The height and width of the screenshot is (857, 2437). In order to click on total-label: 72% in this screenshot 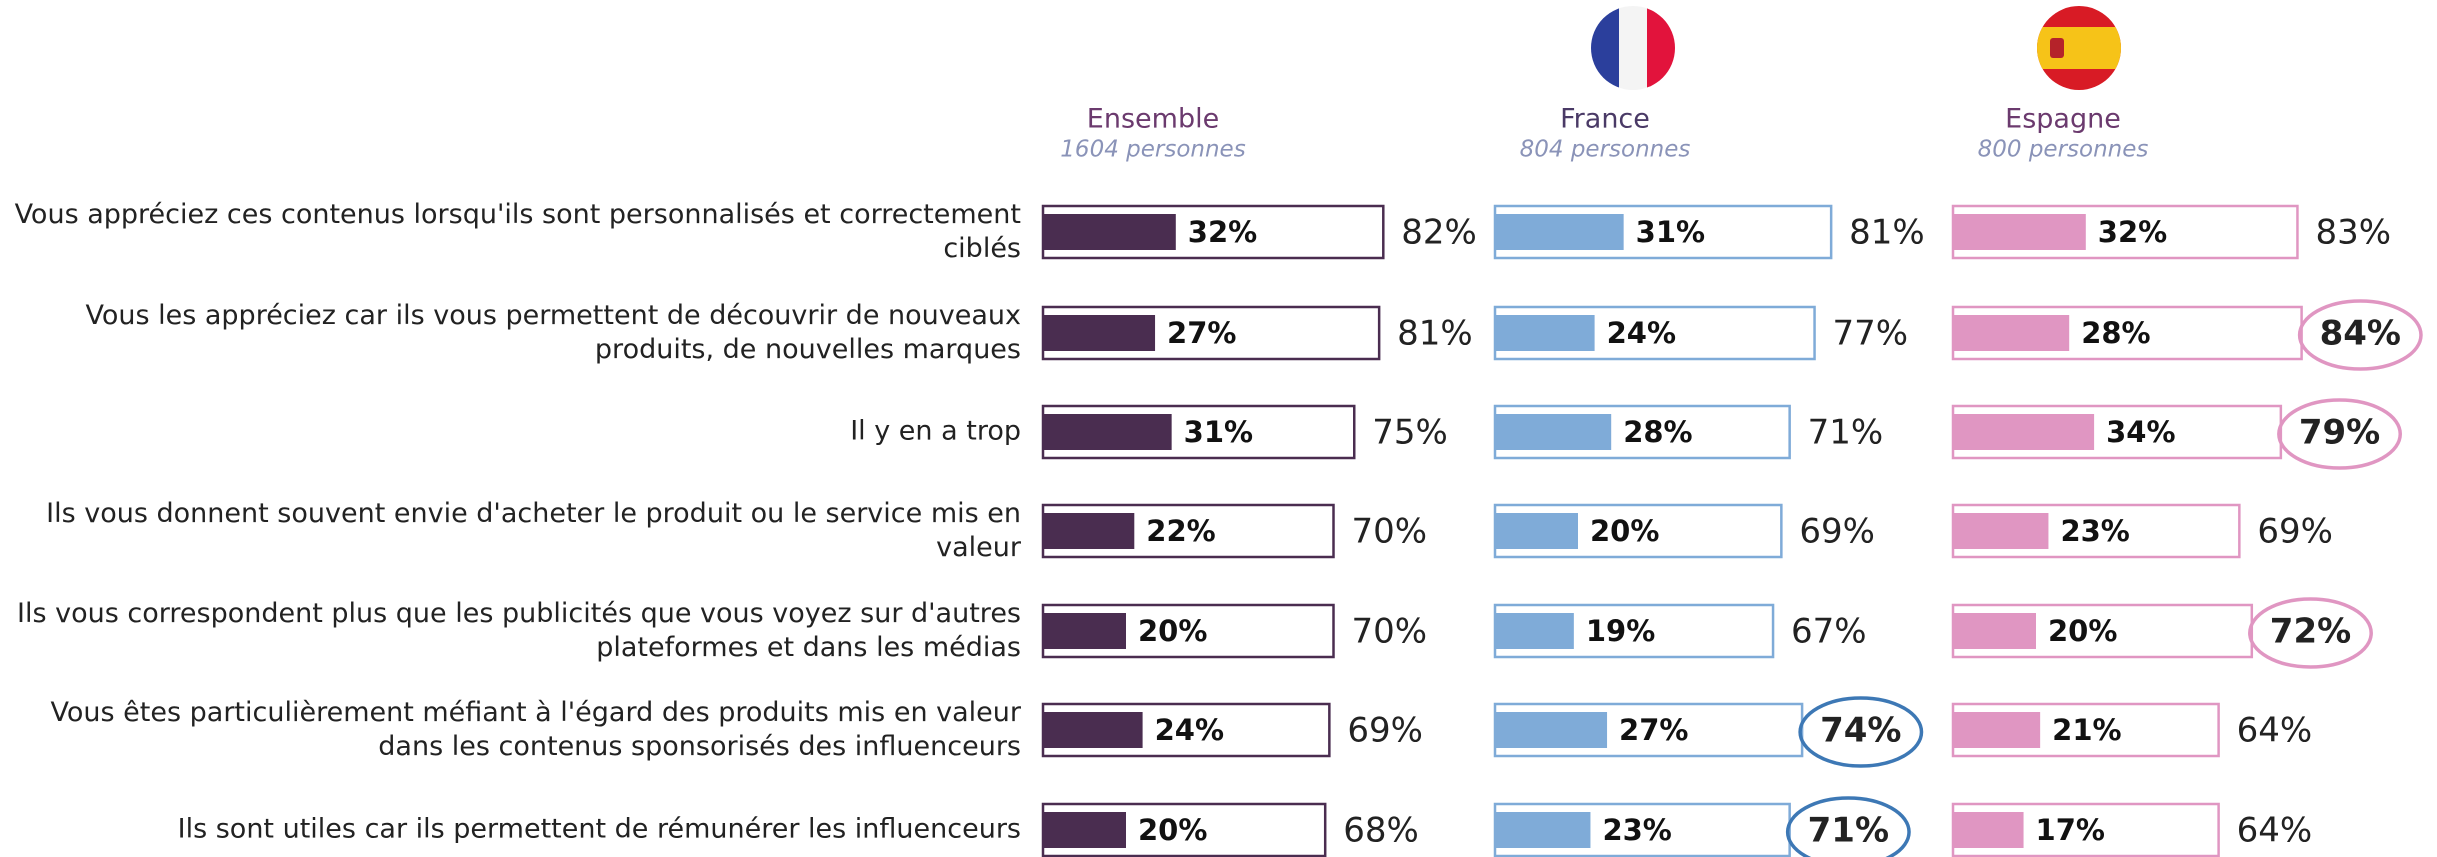, I will do `click(2310, 632)`.